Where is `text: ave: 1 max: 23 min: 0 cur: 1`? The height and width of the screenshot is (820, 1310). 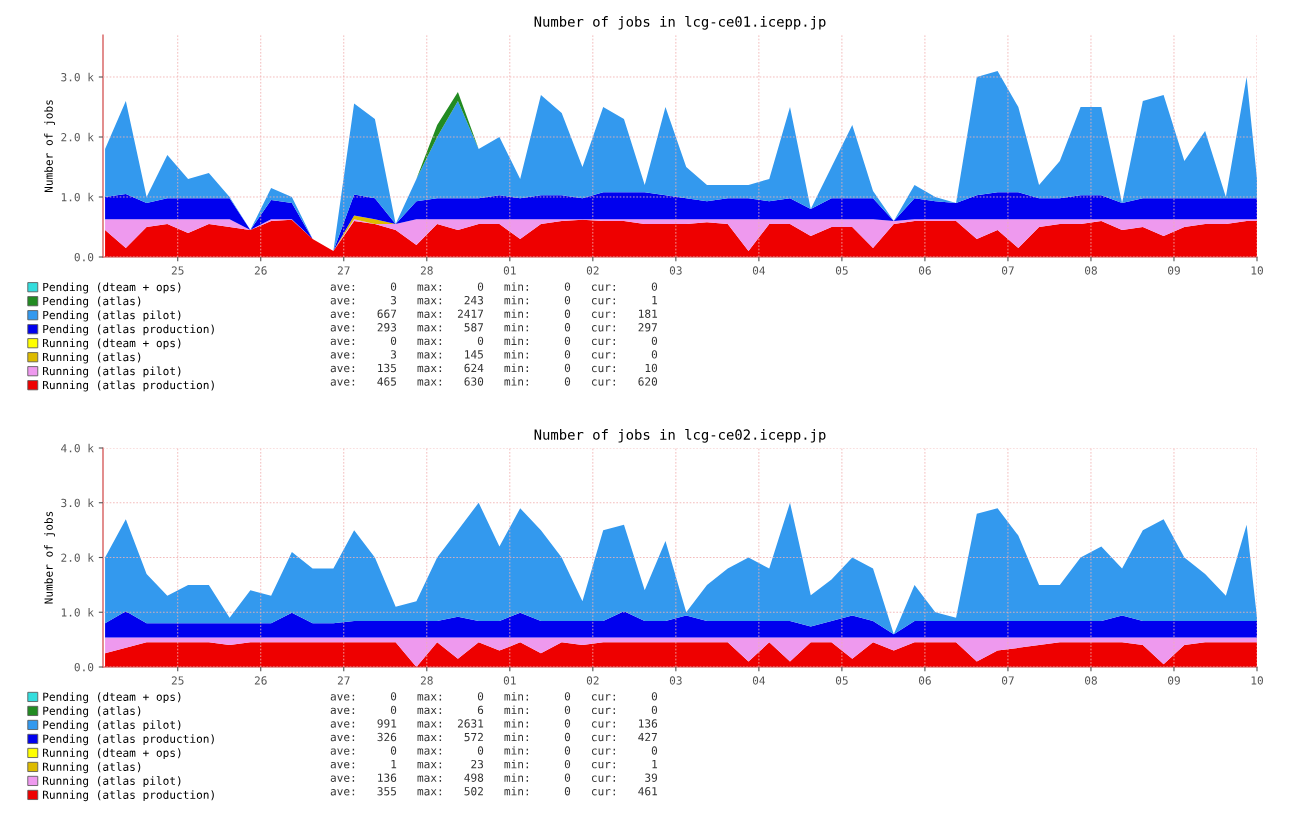 text: ave: 1 max: 23 min: 0 cur: 1 is located at coordinates (494, 764).